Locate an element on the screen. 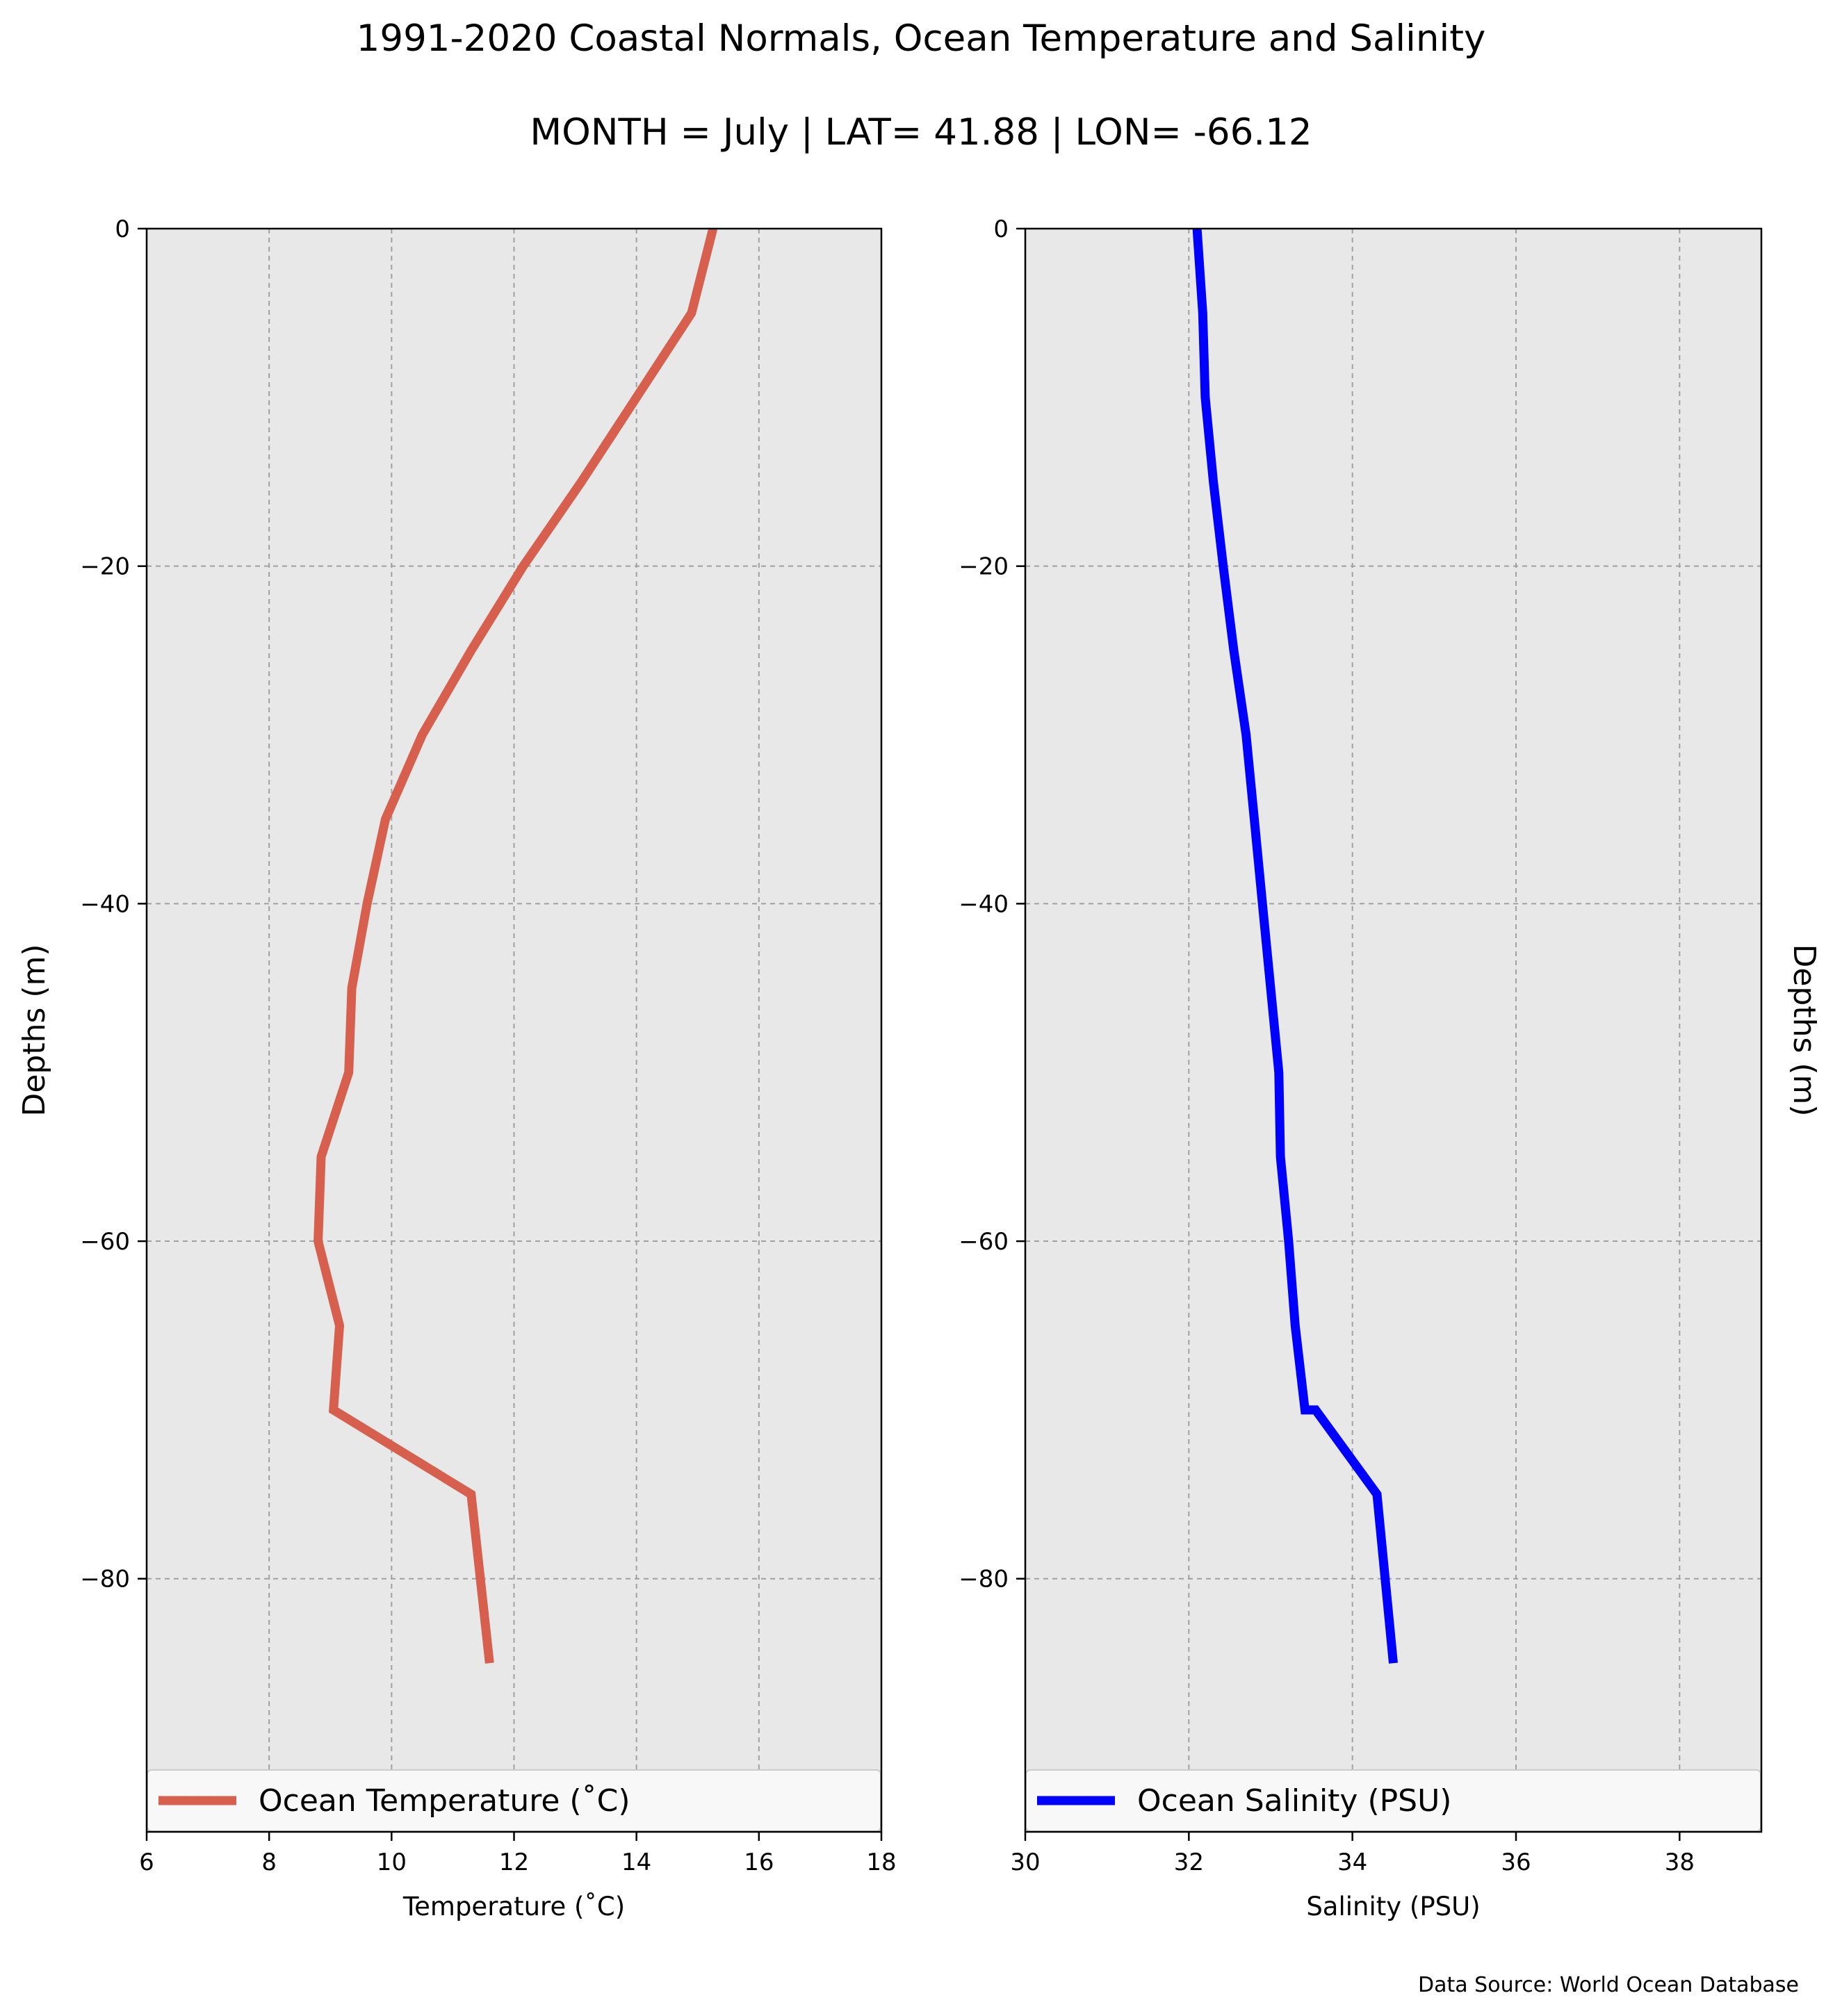  right-ytick-label-0: 0 is located at coordinates (1001, 229).